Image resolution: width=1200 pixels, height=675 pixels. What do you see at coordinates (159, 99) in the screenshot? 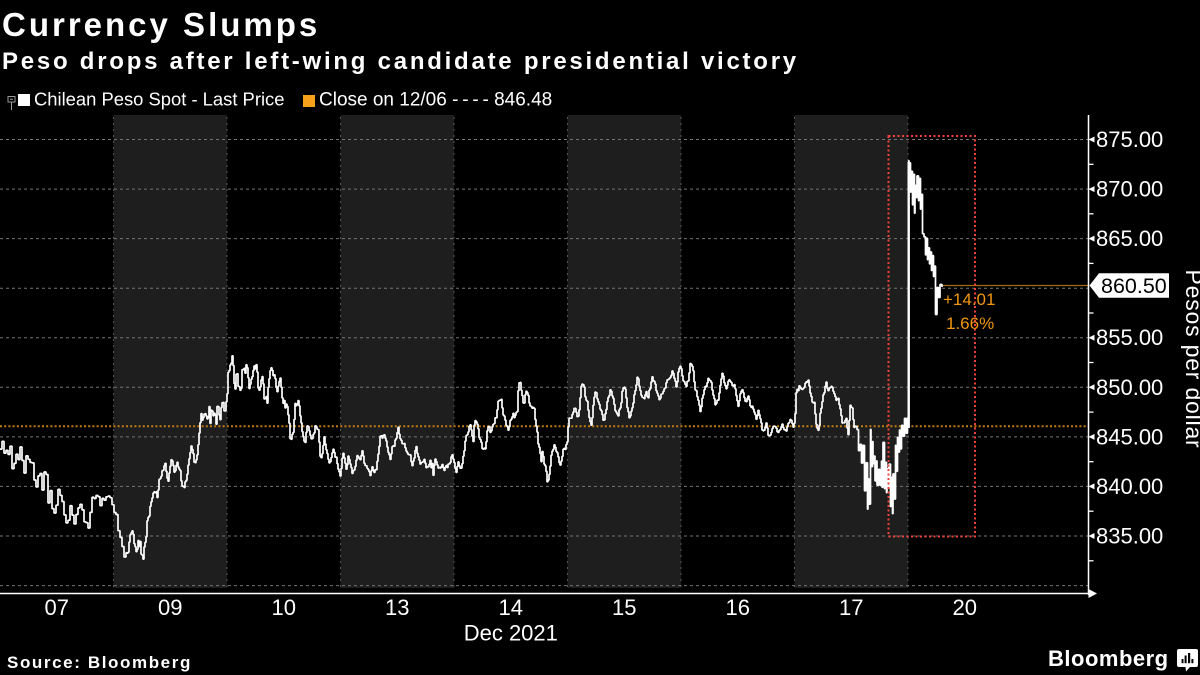
I see `svg-text: Chilean Peso Spot - Last Price` at bounding box center [159, 99].